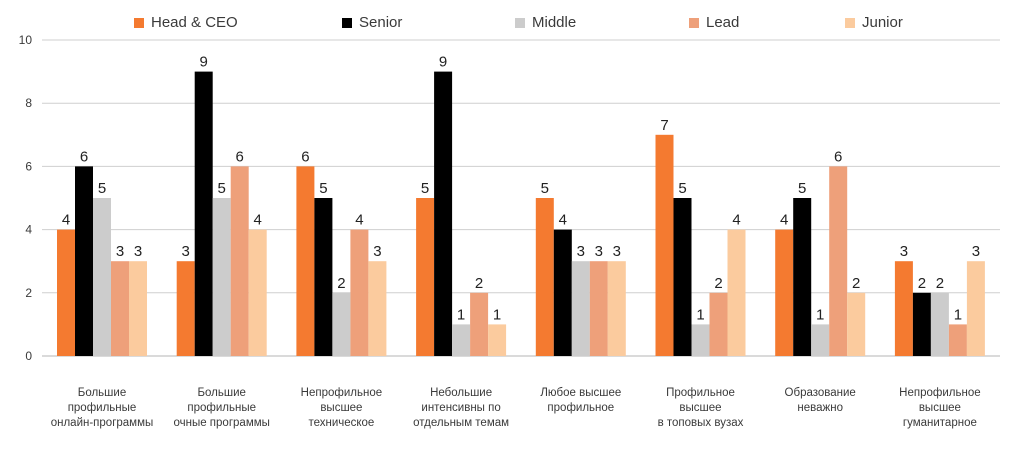 Image resolution: width=1024 pixels, height=459 pixels. Describe the element at coordinates (940, 408) in the screenshot. I see `x-category-label: Непрофильное высшее гуманитарное` at that location.